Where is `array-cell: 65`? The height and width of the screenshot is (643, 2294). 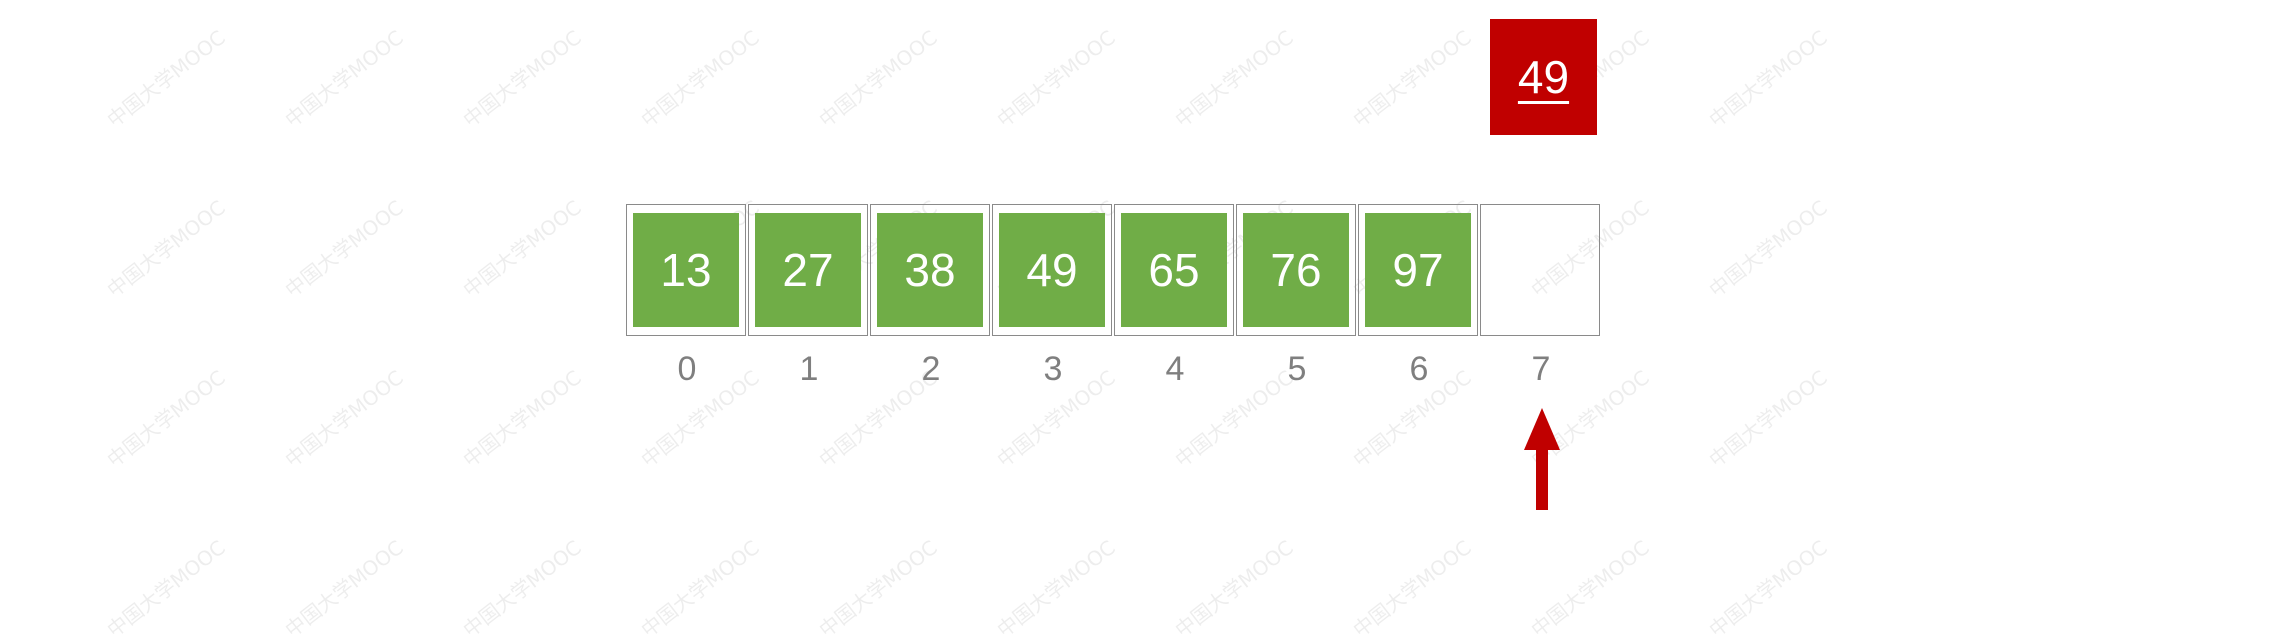 array-cell: 65 is located at coordinates (1174, 270).